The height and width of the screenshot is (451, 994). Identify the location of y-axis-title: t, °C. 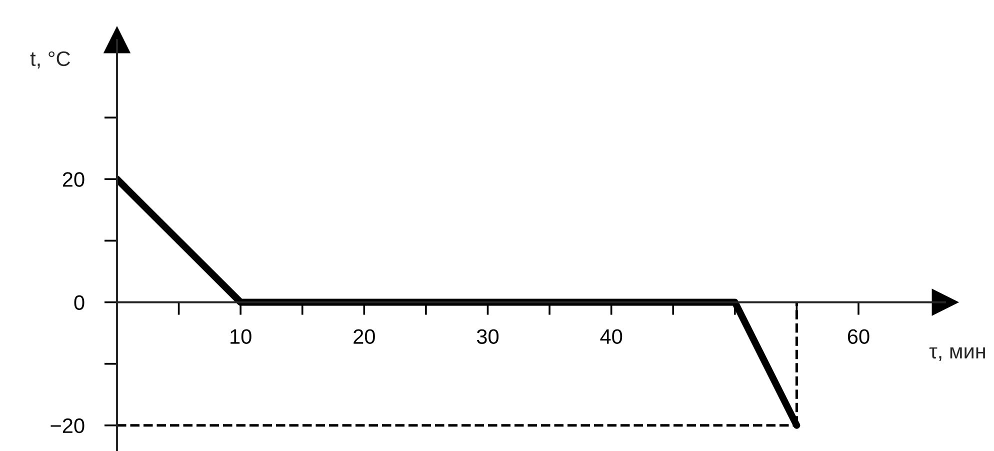
(50, 60).